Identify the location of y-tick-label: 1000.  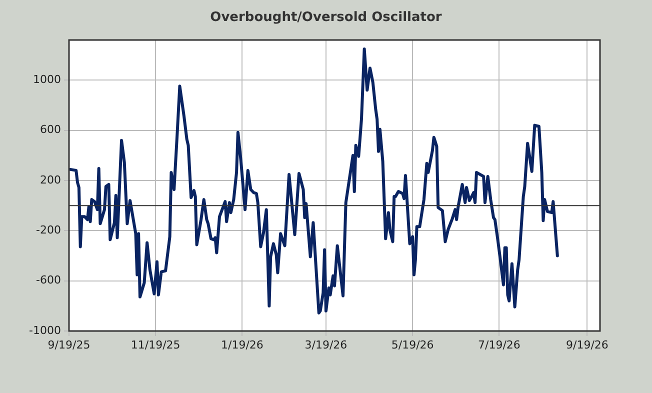
(47, 79).